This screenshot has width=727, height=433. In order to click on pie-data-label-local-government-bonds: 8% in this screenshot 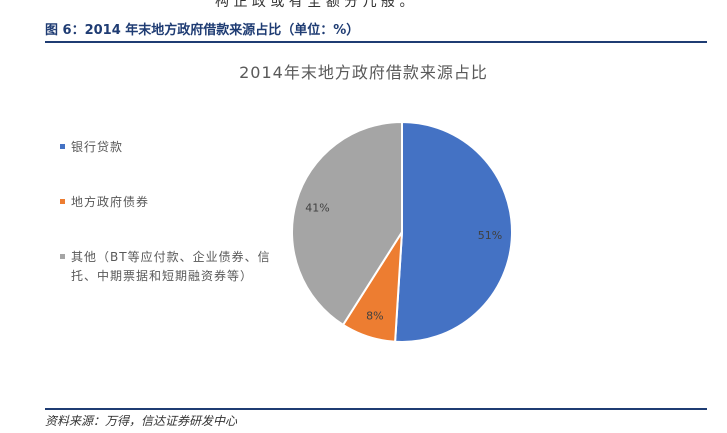, I will do `click(374, 316)`.